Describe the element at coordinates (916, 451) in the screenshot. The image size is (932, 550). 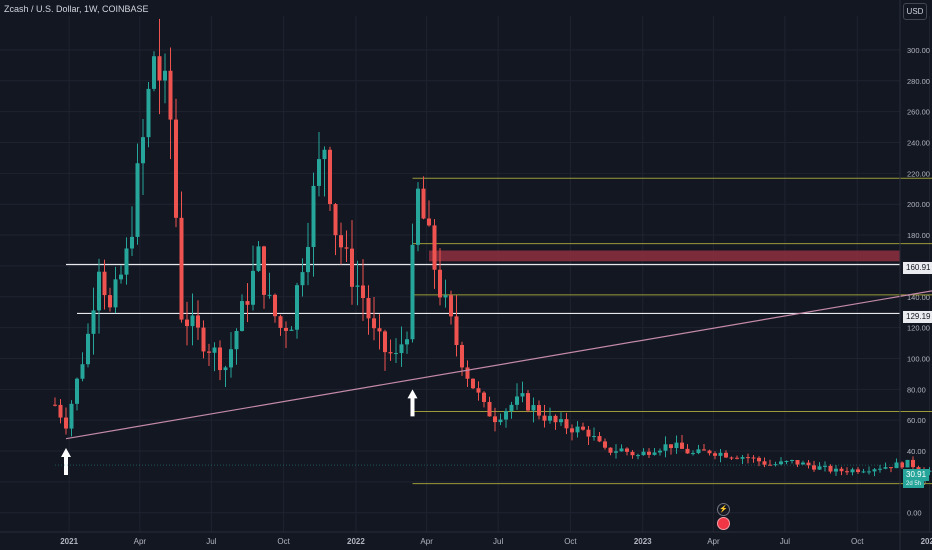
I see `y-tick-label: 40.00` at that location.